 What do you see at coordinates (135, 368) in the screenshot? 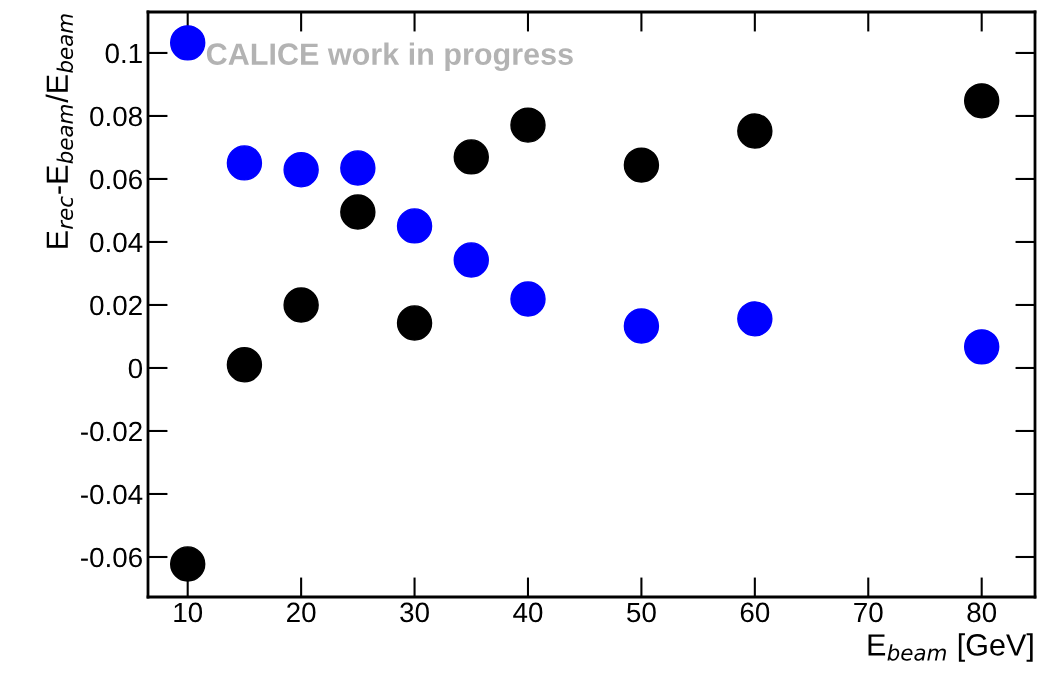
I see `y-tick-label: 0` at bounding box center [135, 368].